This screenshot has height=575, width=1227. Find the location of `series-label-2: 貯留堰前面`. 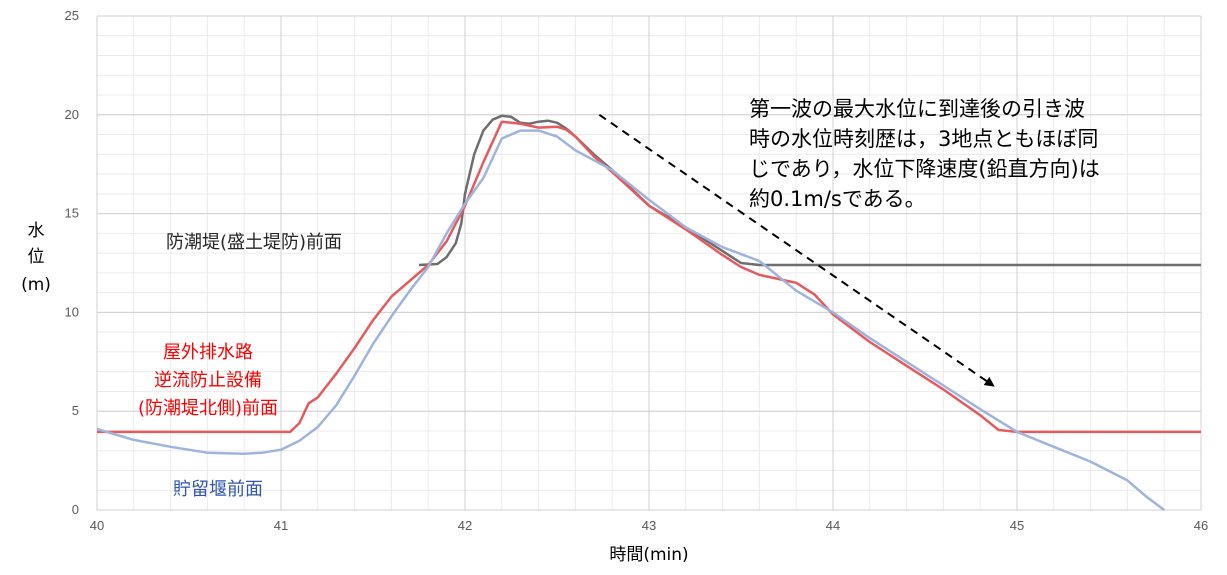

series-label-2: 貯留堰前面 is located at coordinates (218, 489).